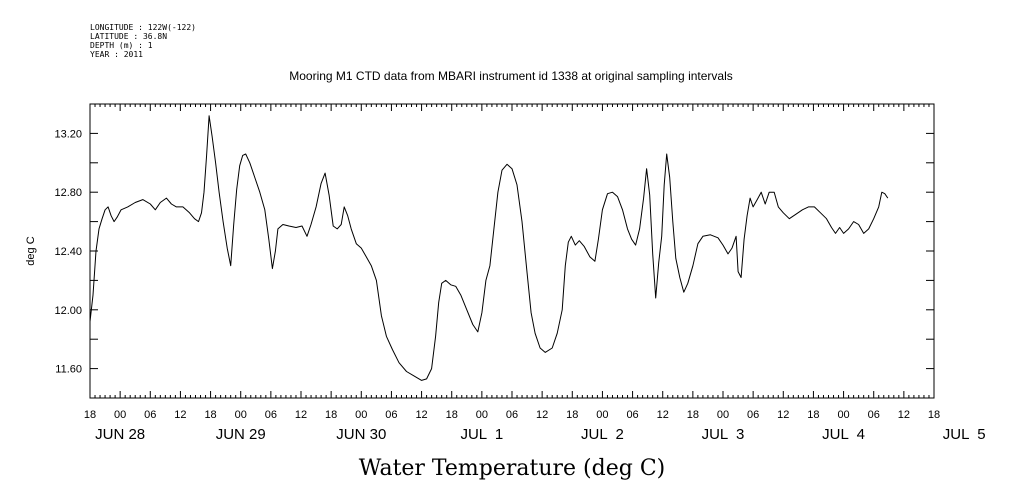 This screenshot has width=1009, height=504. I want to click on date-label: JUN 30, so click(361, 434).